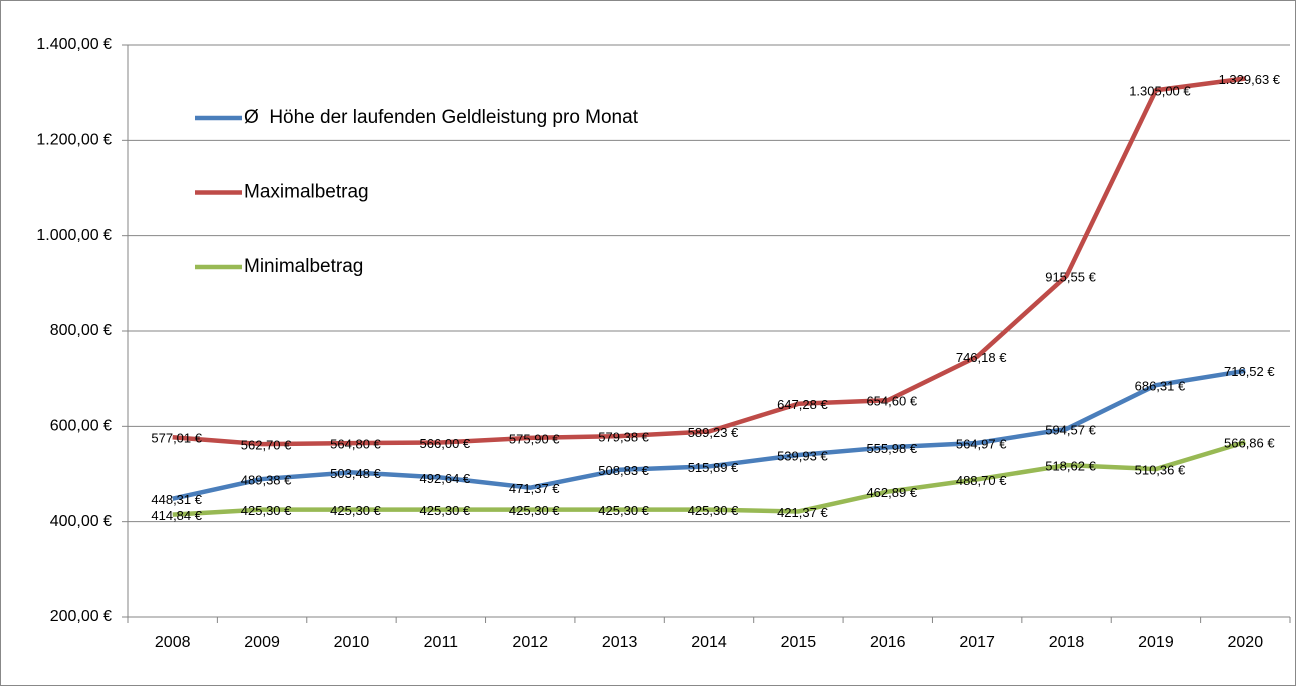 Image resolution: width=1297 pixels, height=687 pixels. What do you see at coordinates (888, 642) in the screenshot?
I see `x-tick-label: 2016` at bounding box center [888, 642].